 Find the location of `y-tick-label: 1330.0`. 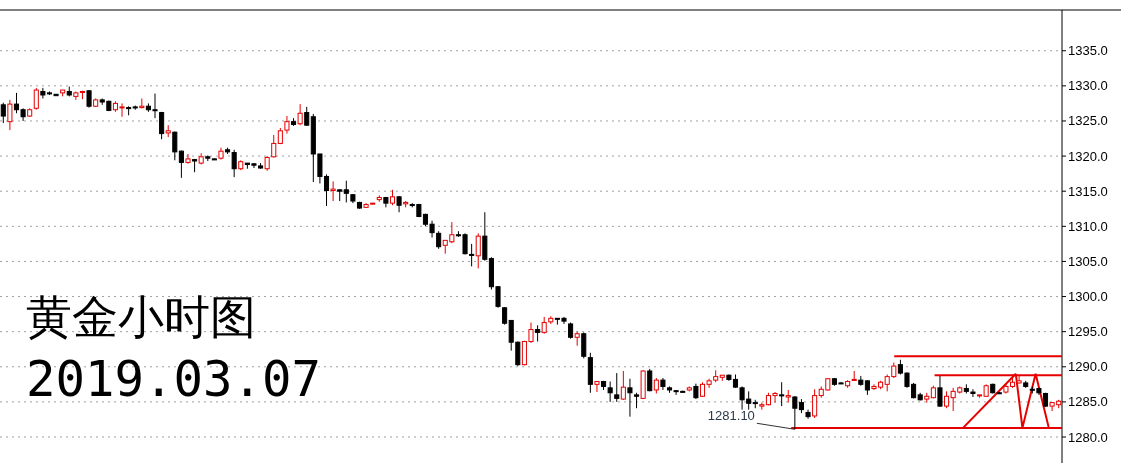

y-tick-label: 1330.0 is located at coordinates (1088, 86).